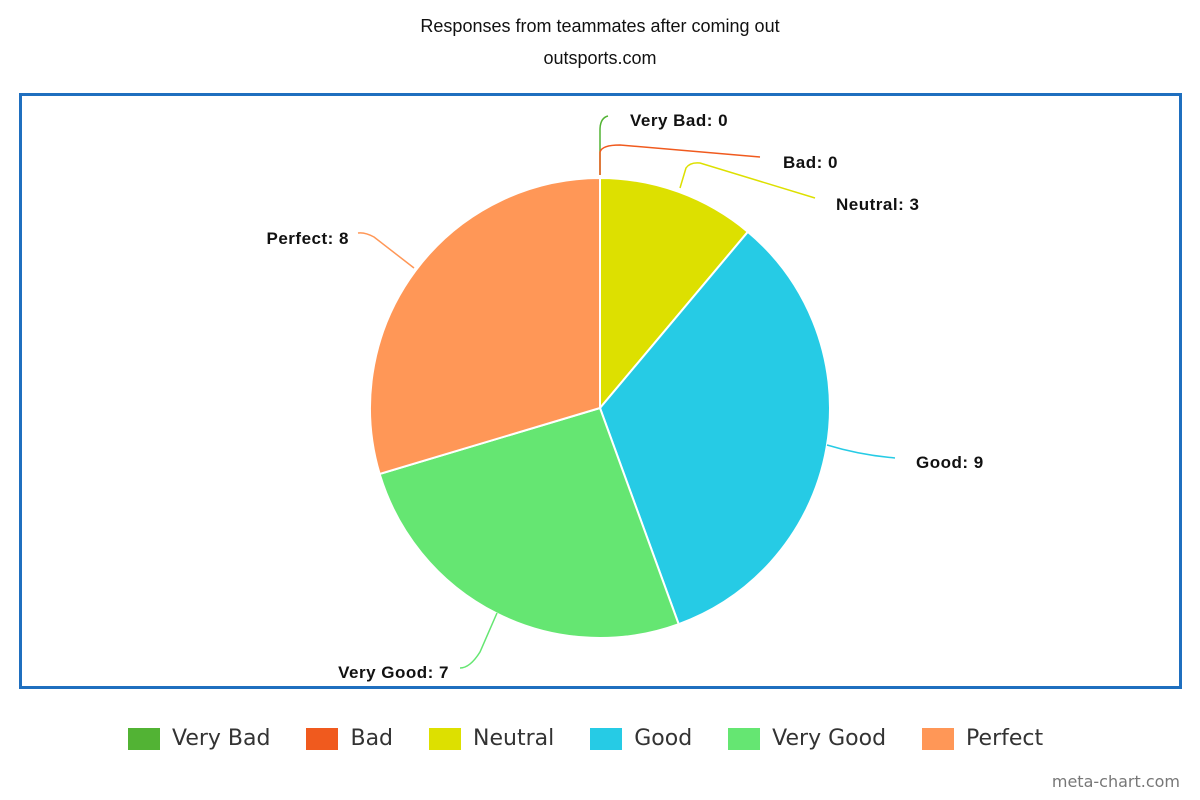 This screenshot has height=800, width=1200. I want to click on data-label-very-good: Very Good: 7, so click(393, 672).